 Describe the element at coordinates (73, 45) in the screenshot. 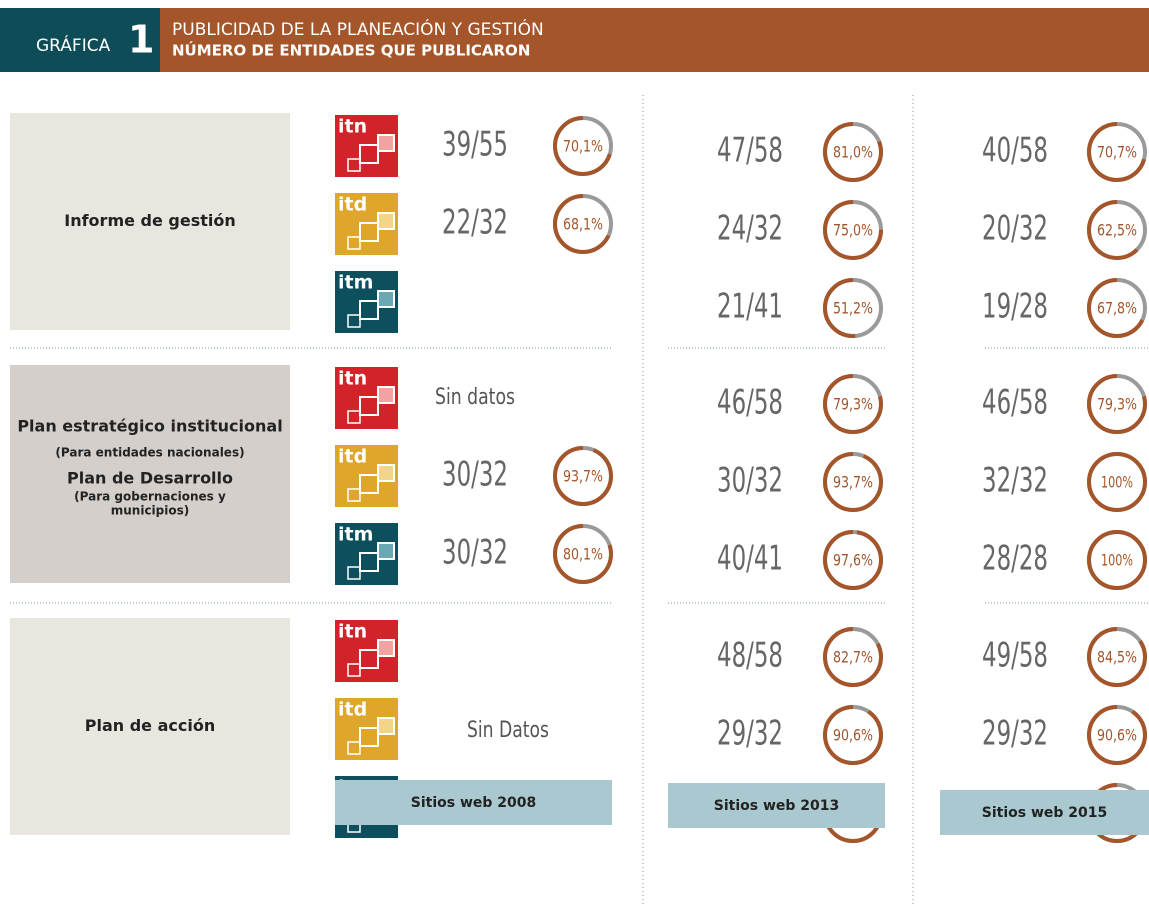

I see `header-label: GRÁFICA` at that location.